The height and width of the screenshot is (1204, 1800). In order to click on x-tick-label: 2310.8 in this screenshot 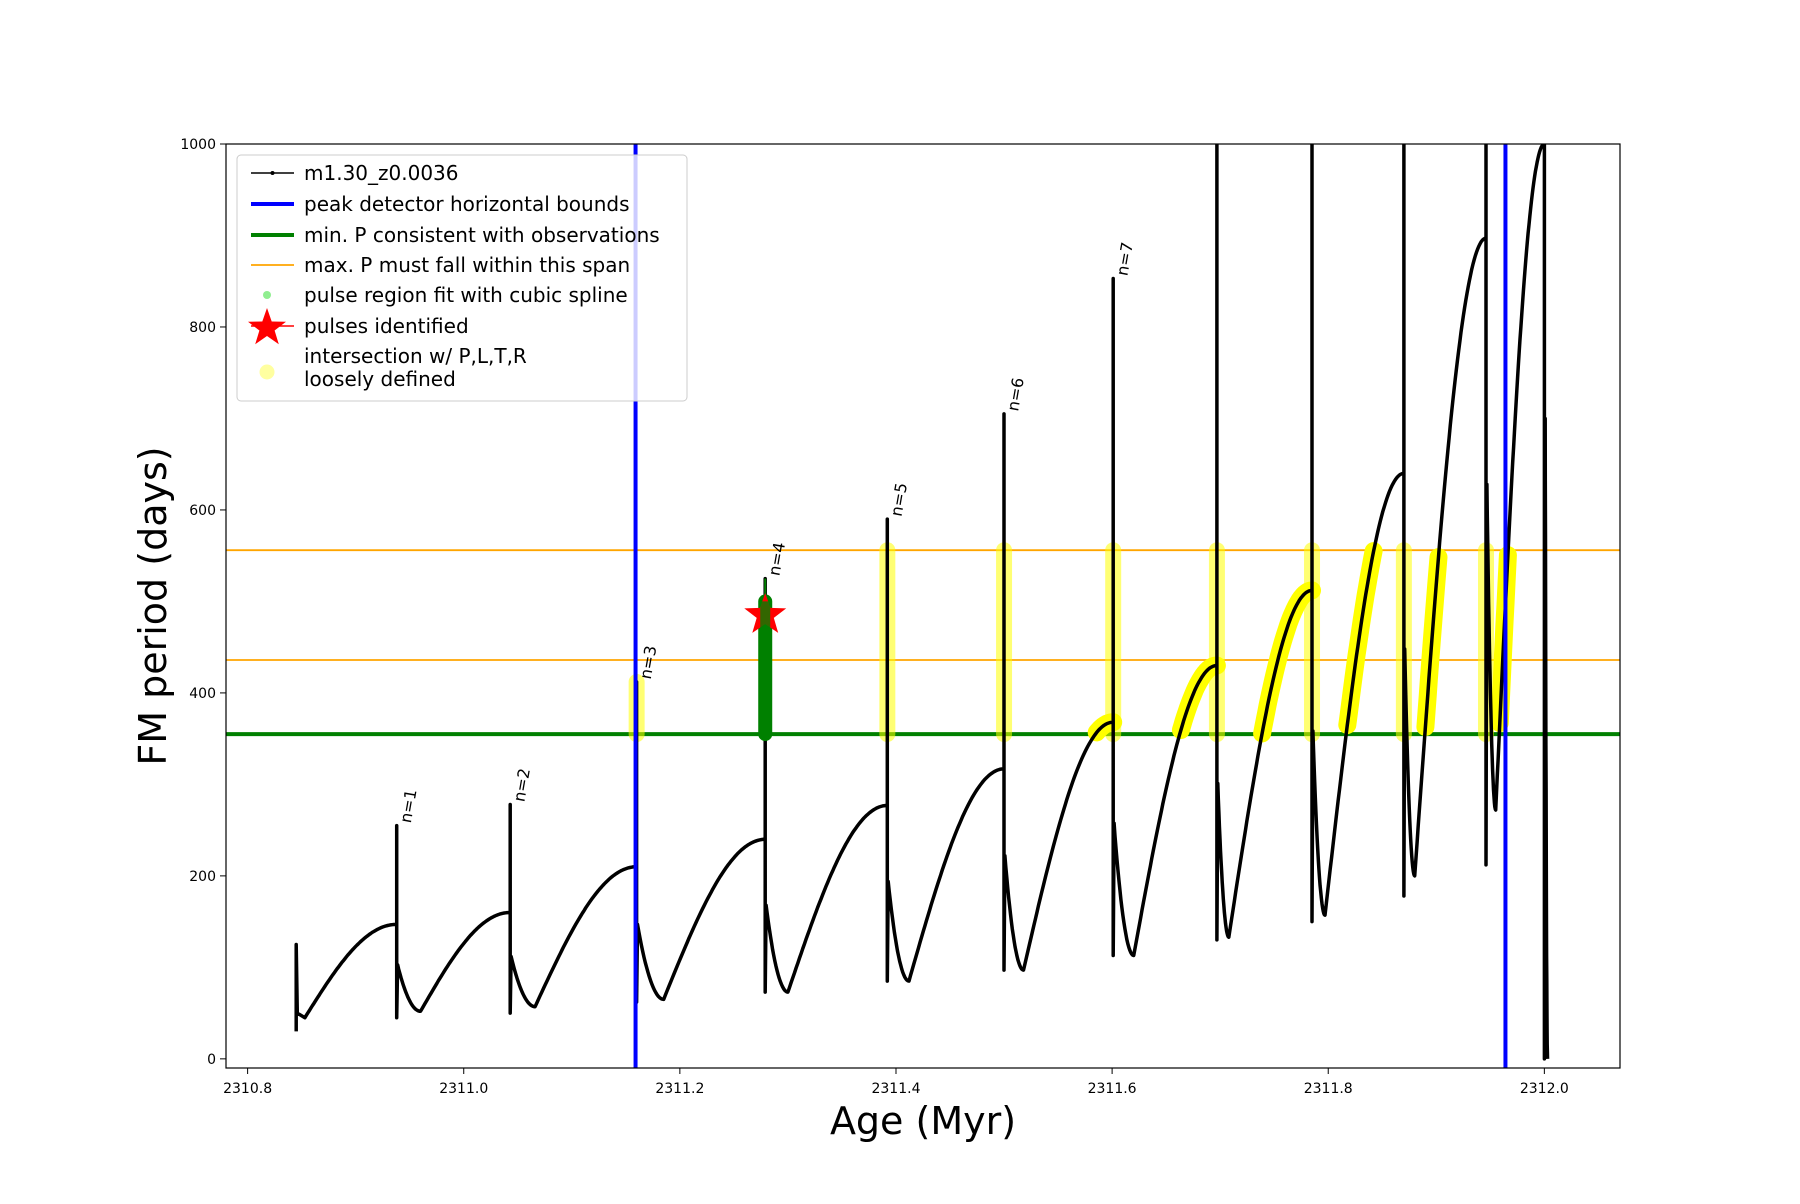, I will do `click(247, 1089)`.